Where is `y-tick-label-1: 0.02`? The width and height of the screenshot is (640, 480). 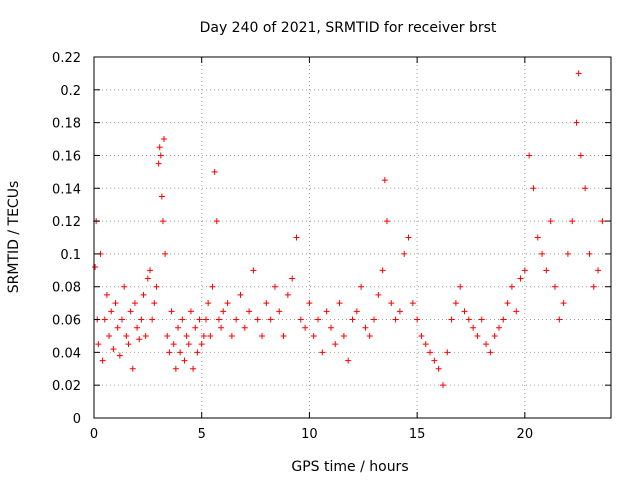
y-tick-label-1: 0.02 is located at coordinates (66, 386).